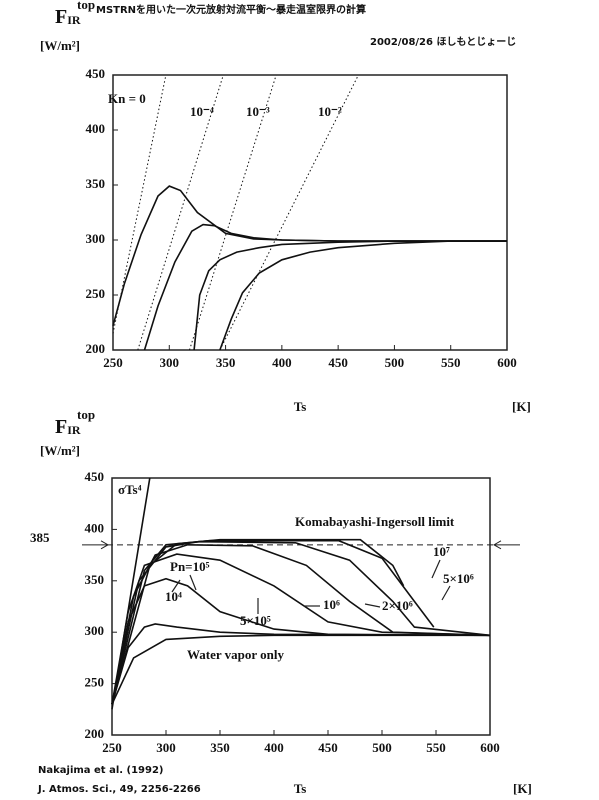  I want to click on annotation: 5×10⁶, so click(458, 578).